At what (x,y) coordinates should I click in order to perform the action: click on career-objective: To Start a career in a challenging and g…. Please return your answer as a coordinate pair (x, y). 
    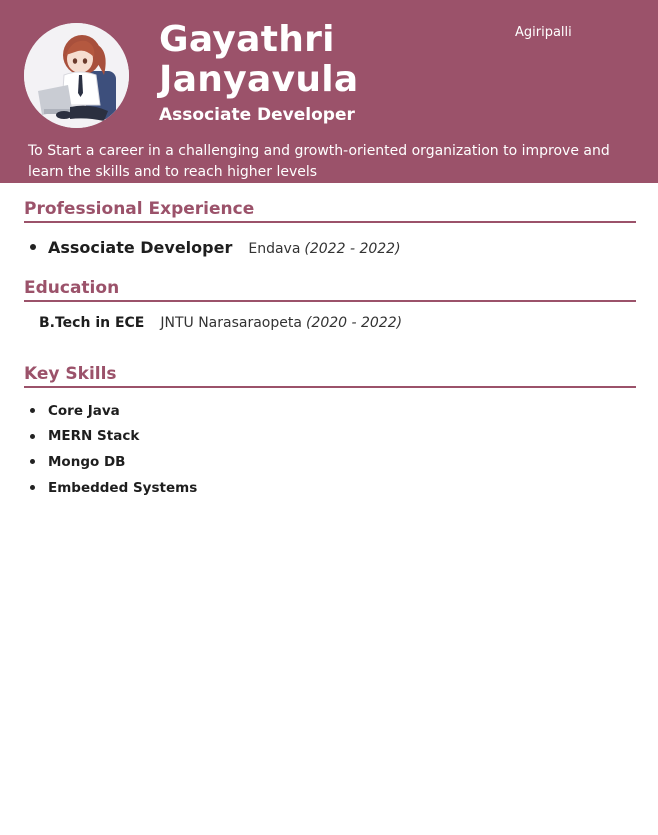
    Looking at the image, I should click on (319, 161).